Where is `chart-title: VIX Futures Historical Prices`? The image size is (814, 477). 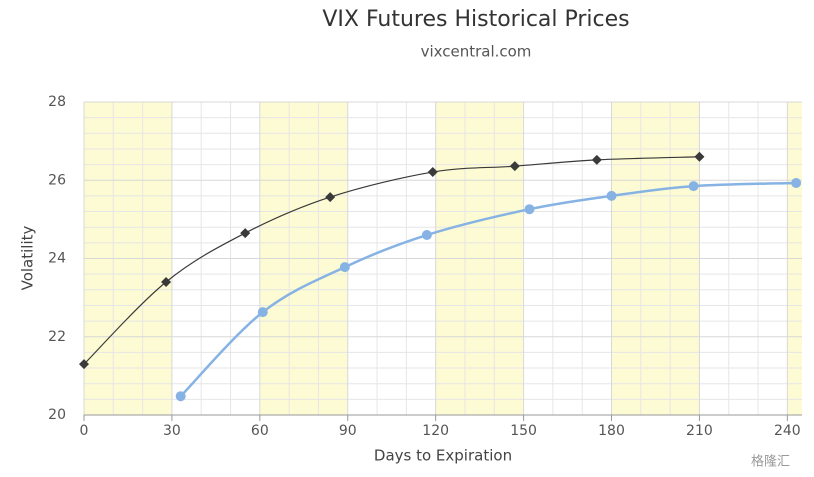
chart-title: VIX Futures Historical Prices is located at coordinates (475, 19).